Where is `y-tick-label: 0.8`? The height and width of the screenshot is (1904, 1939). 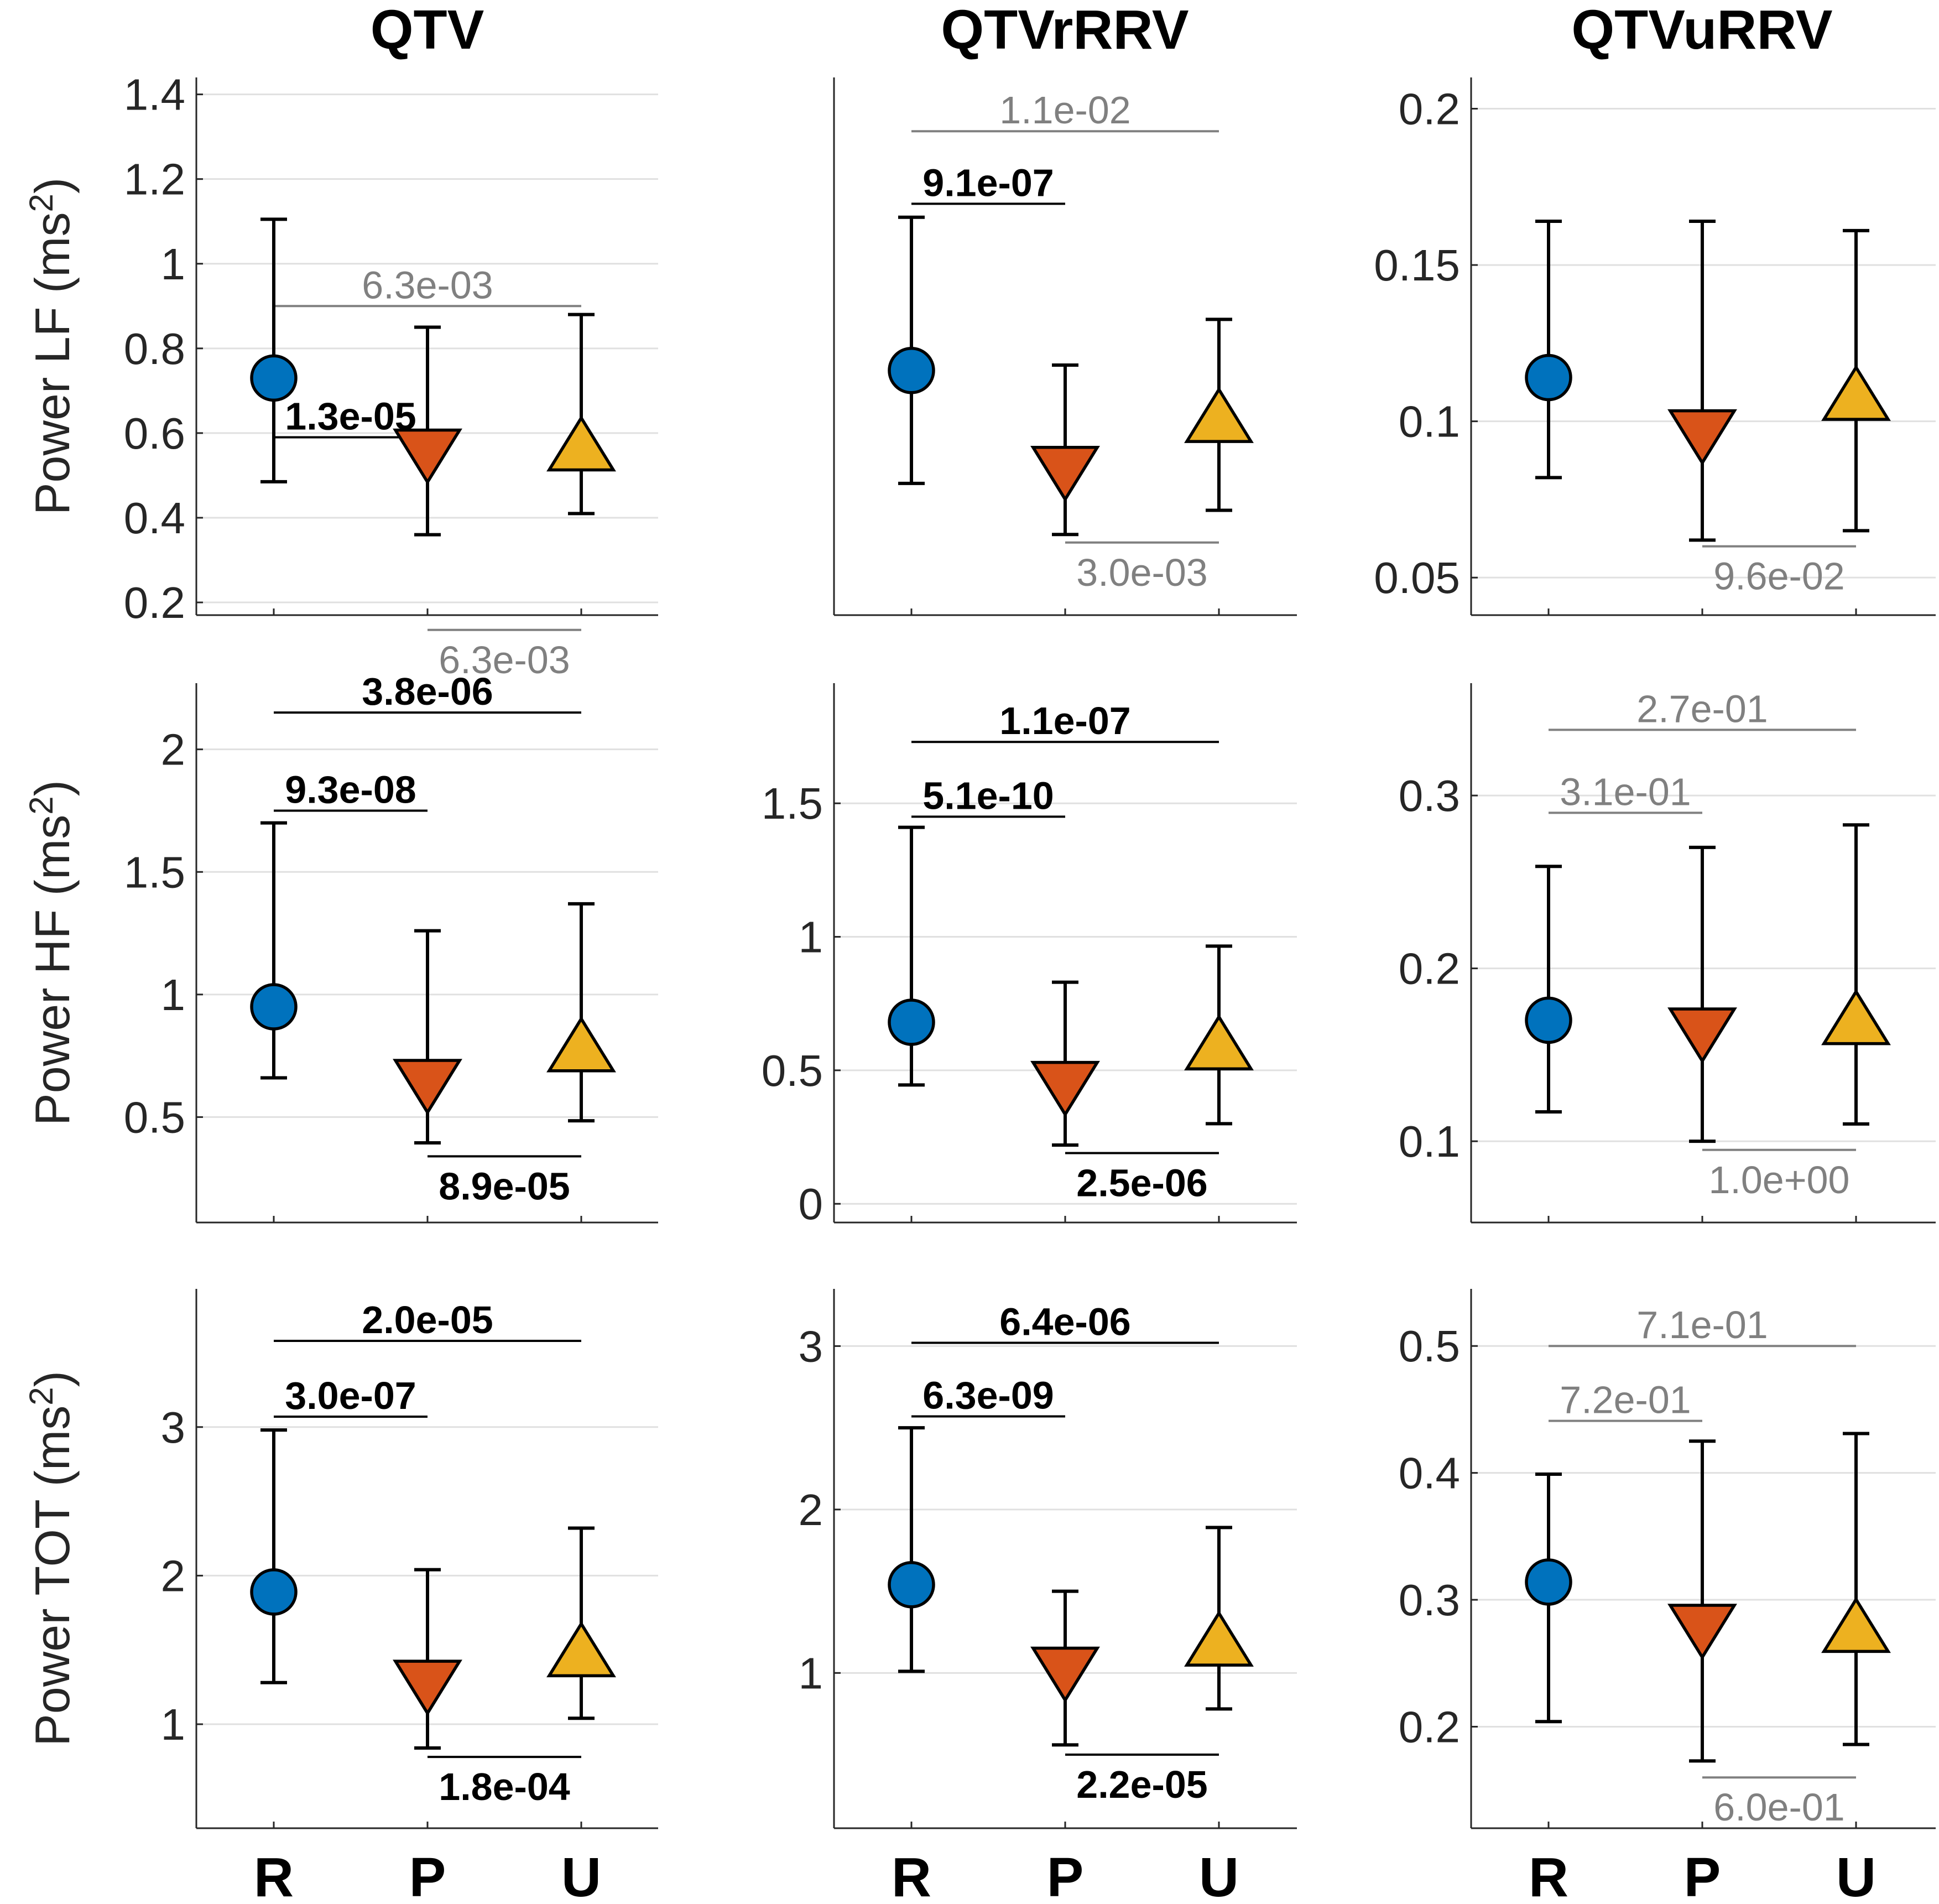
y-tick-label: 0.8 is located at coordinates (154, 348).